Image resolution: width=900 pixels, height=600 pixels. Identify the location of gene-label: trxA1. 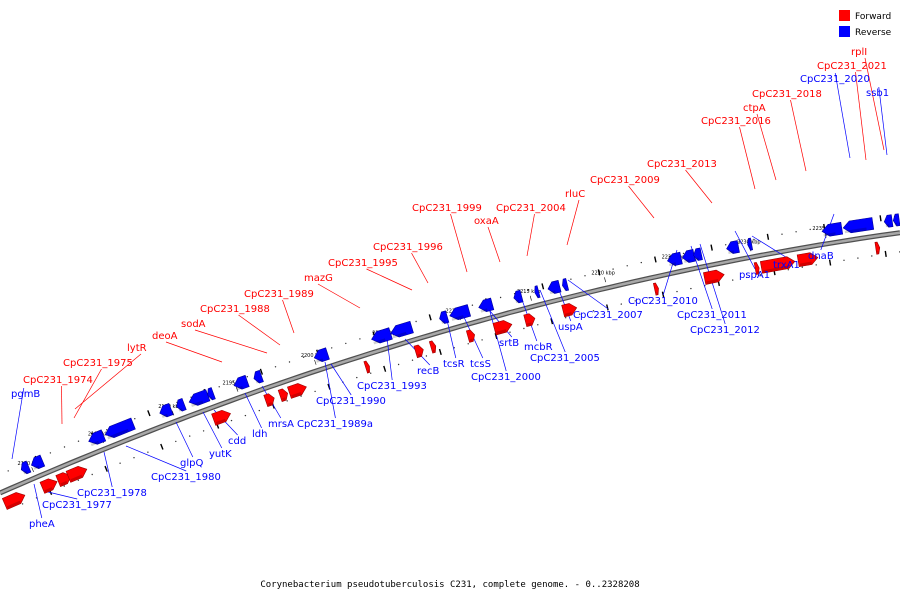
(786, 265).